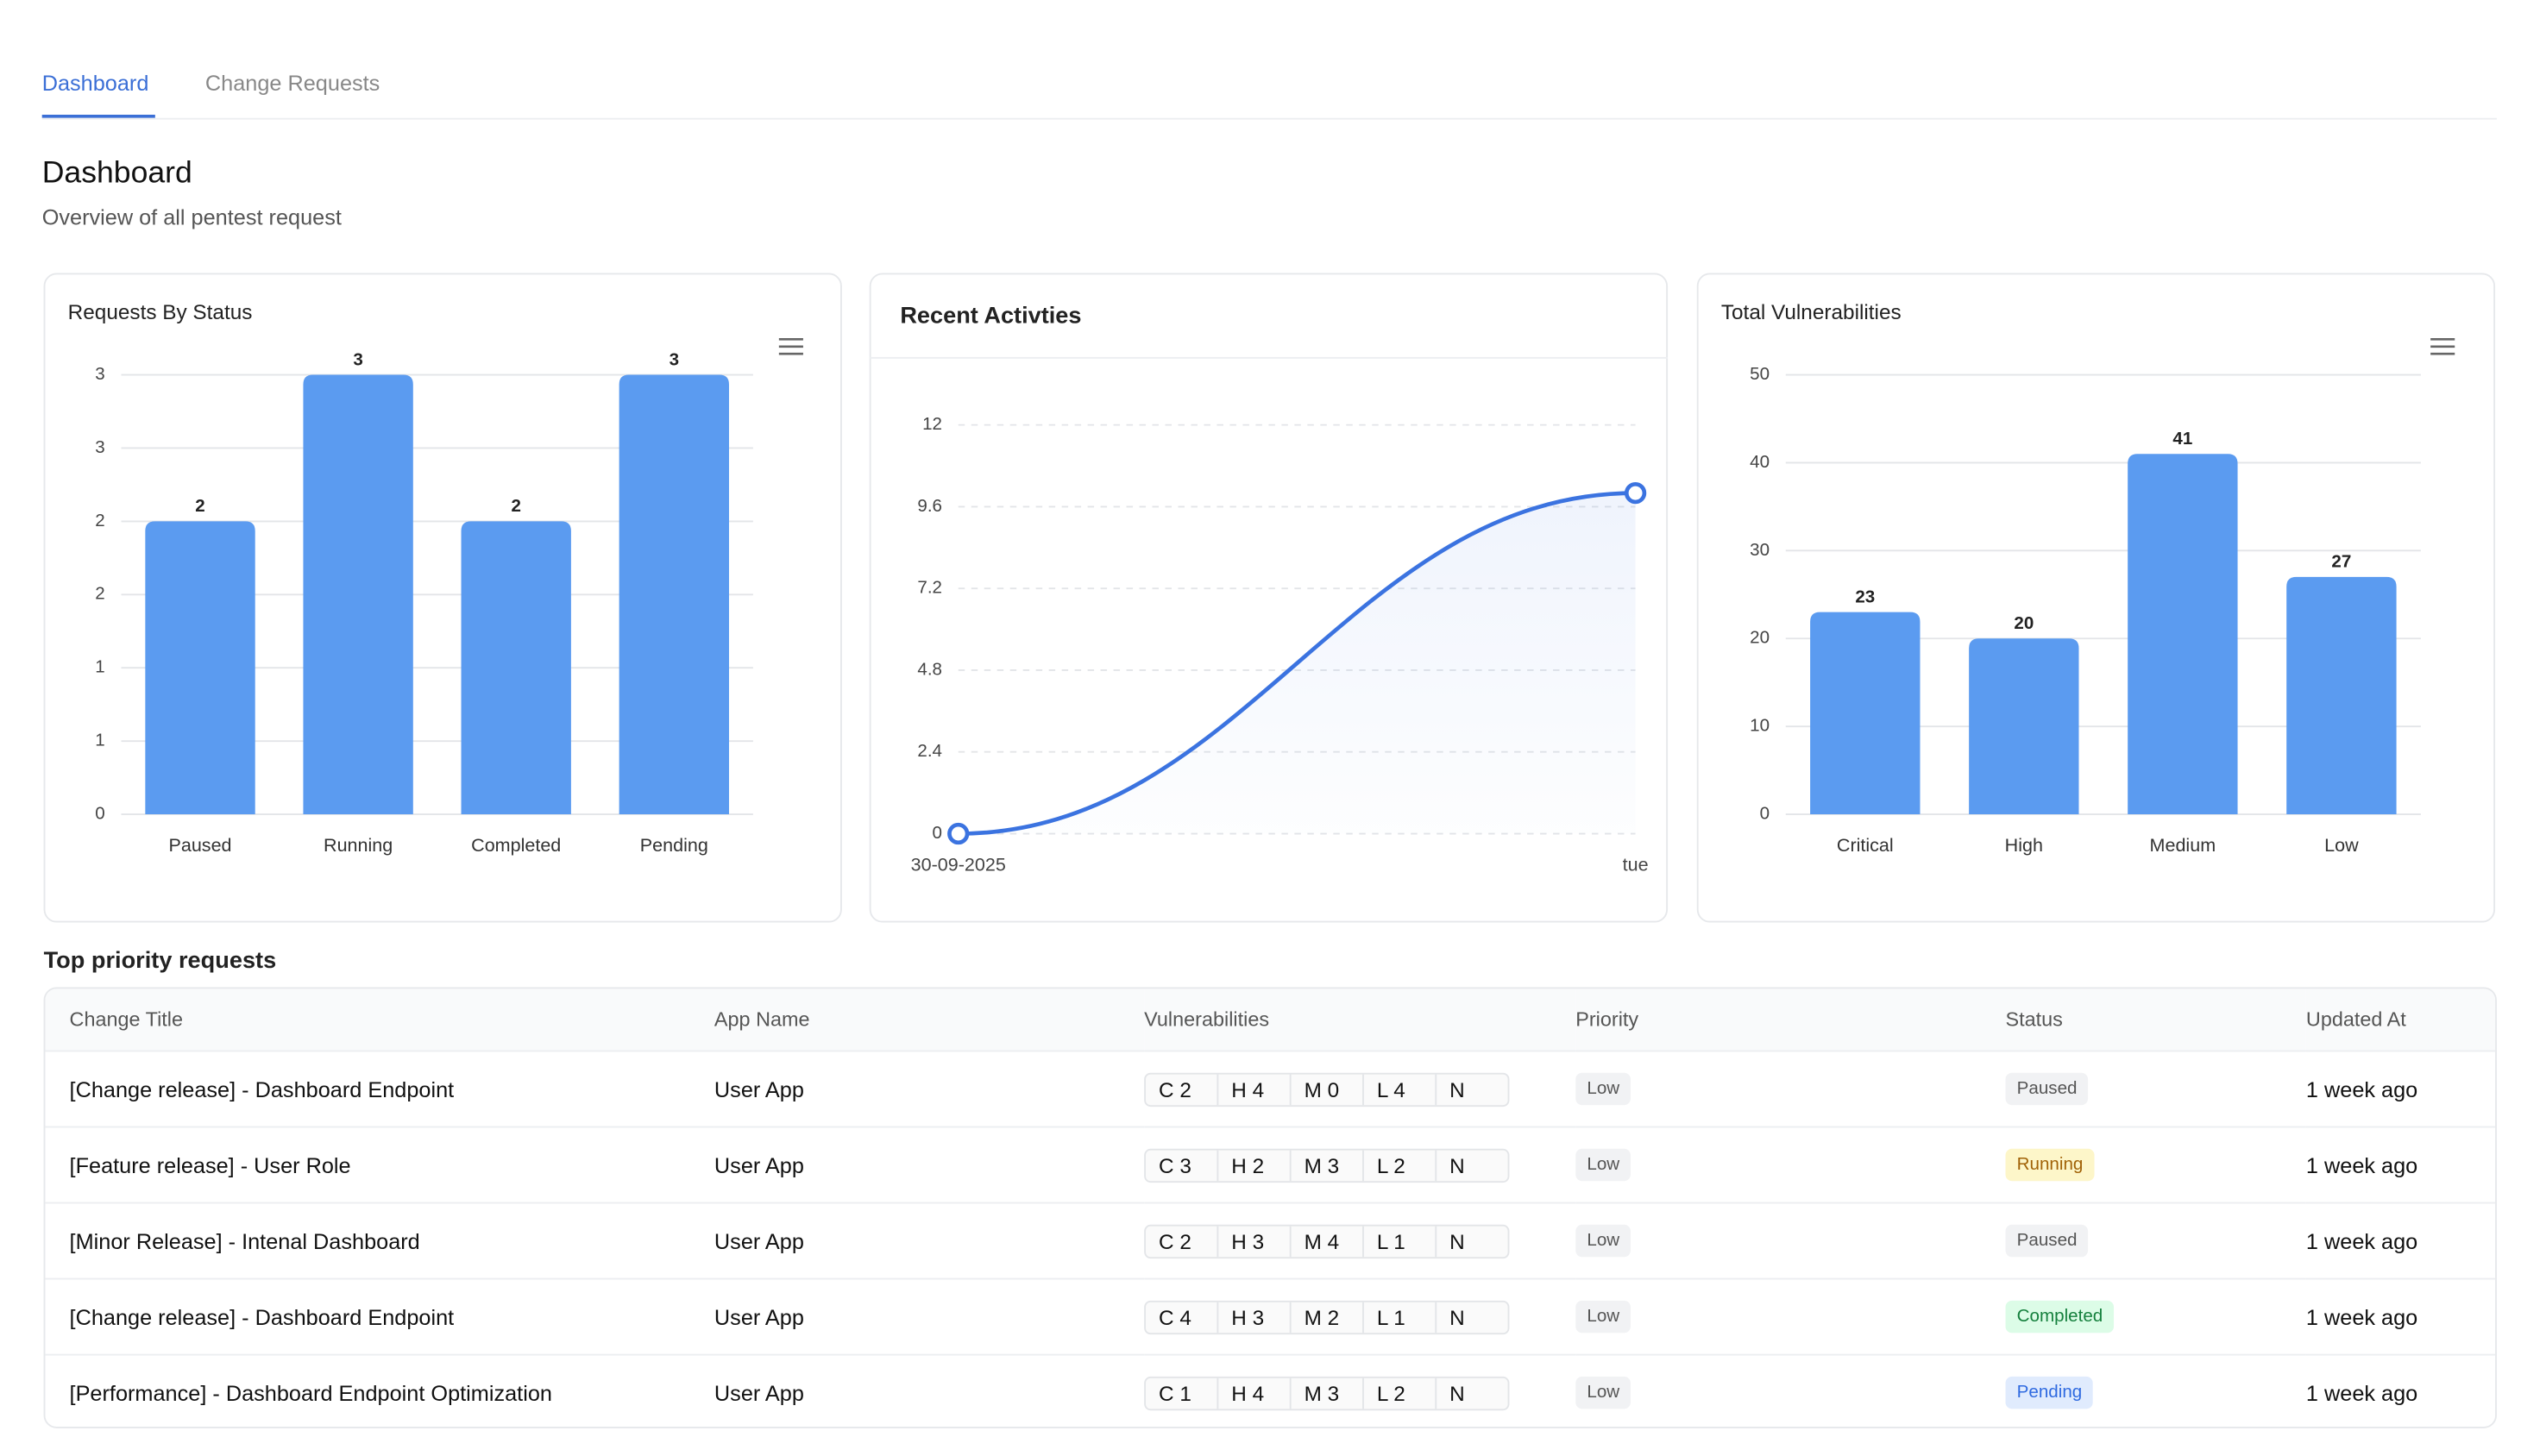  Describe the element at coordinates (1760, 726) in the screenshot. I see `y-tick-label: 10` at that location.